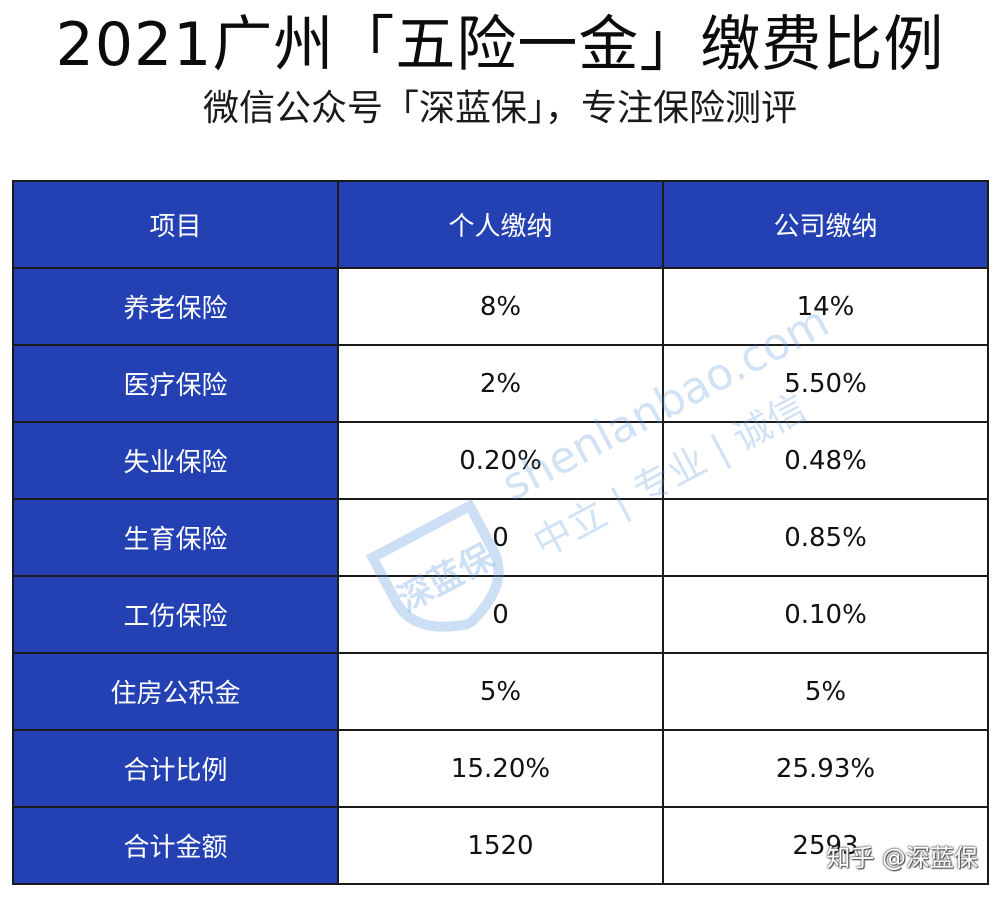  Describe the element at coordinates (499, 108) in the screenshot. I see `page-subtitle: 微信公众号「深蓝保」，专注保险测评` at that location.